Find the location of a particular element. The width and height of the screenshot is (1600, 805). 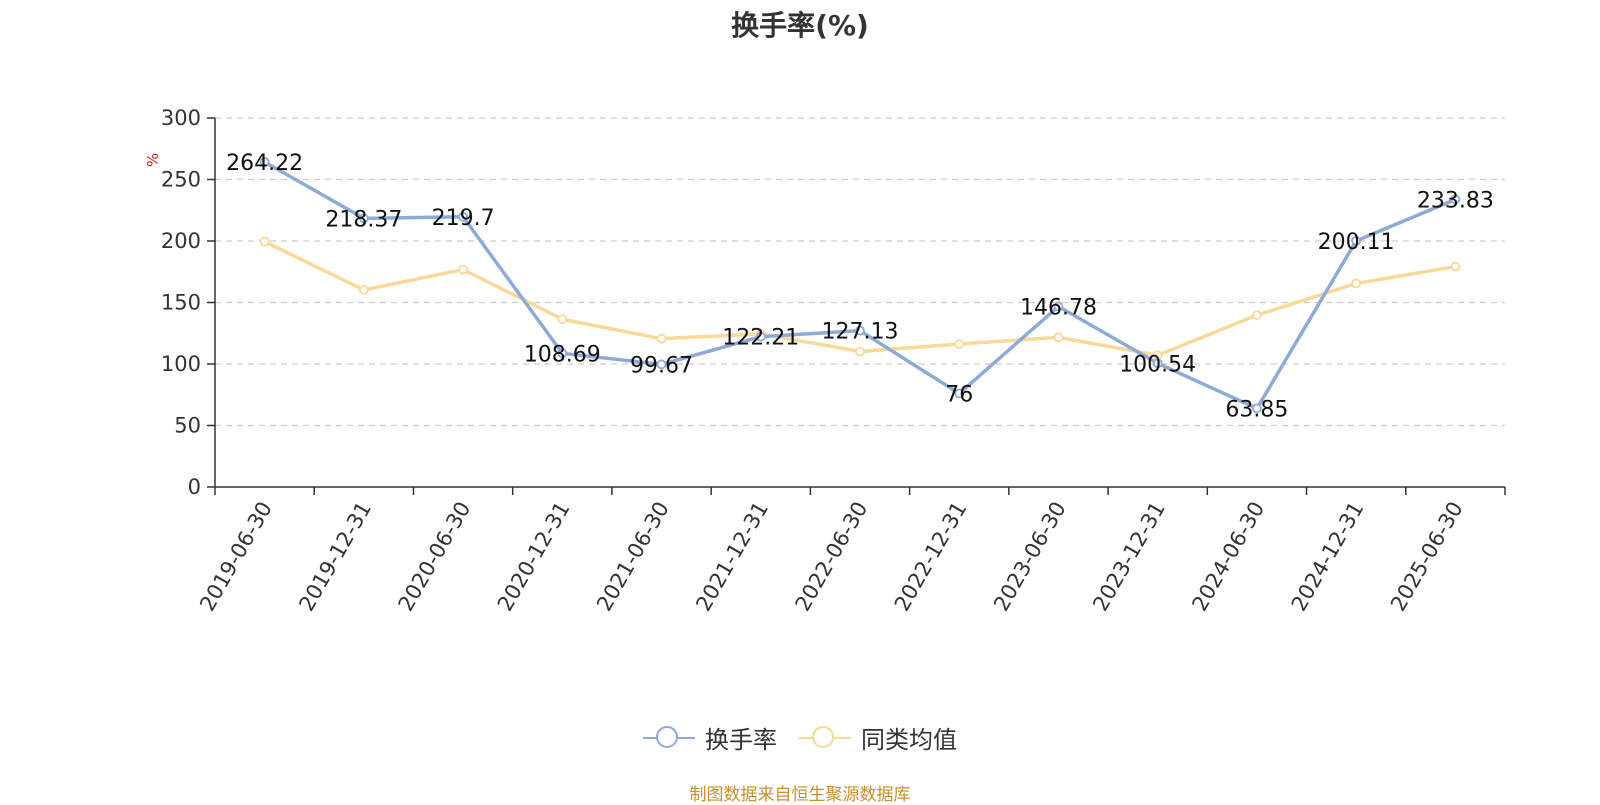

data-label: 146.78 is located at coordinates (1058, 307).